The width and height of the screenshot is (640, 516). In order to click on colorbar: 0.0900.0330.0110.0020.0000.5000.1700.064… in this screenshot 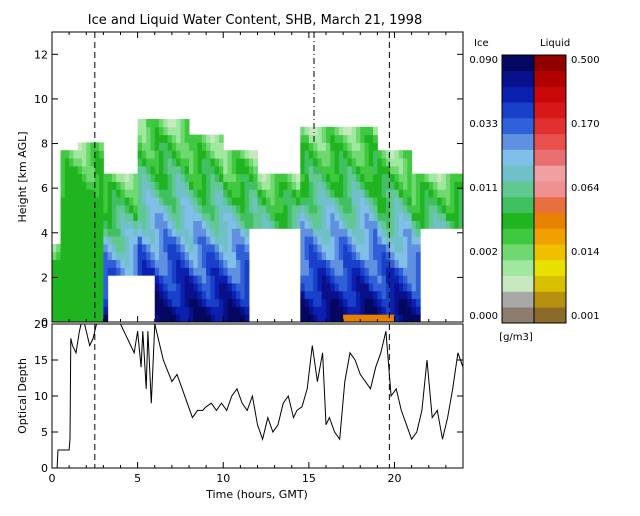, I will do `click(534, 189)`.